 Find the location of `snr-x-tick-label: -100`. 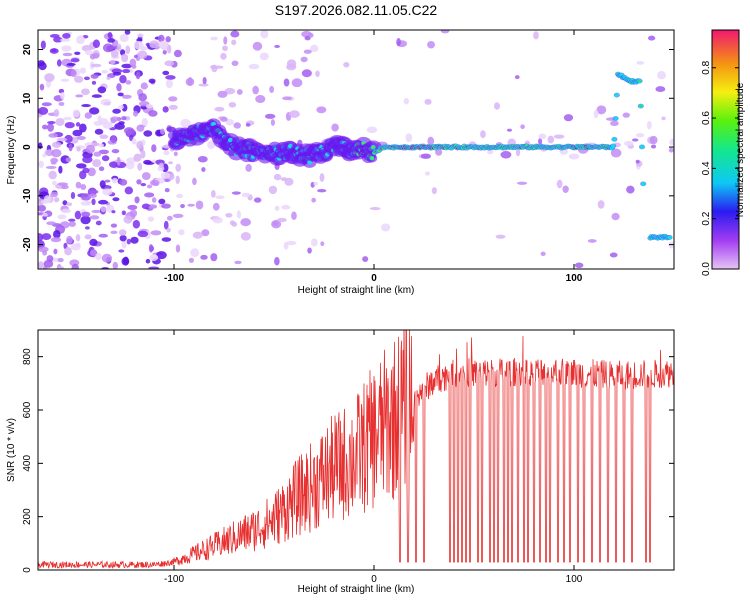

snr-x-tick-label: -100 is located at coordinates (174, 579).